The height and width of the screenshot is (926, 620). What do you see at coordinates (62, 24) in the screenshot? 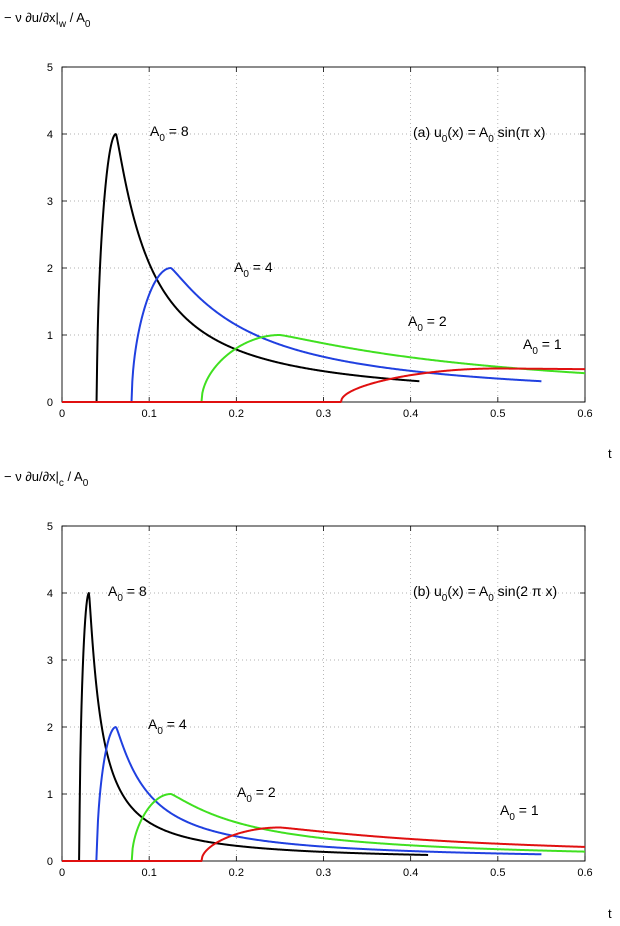
I see `y-axis-label-part: w` at bounding box center [62, 24].